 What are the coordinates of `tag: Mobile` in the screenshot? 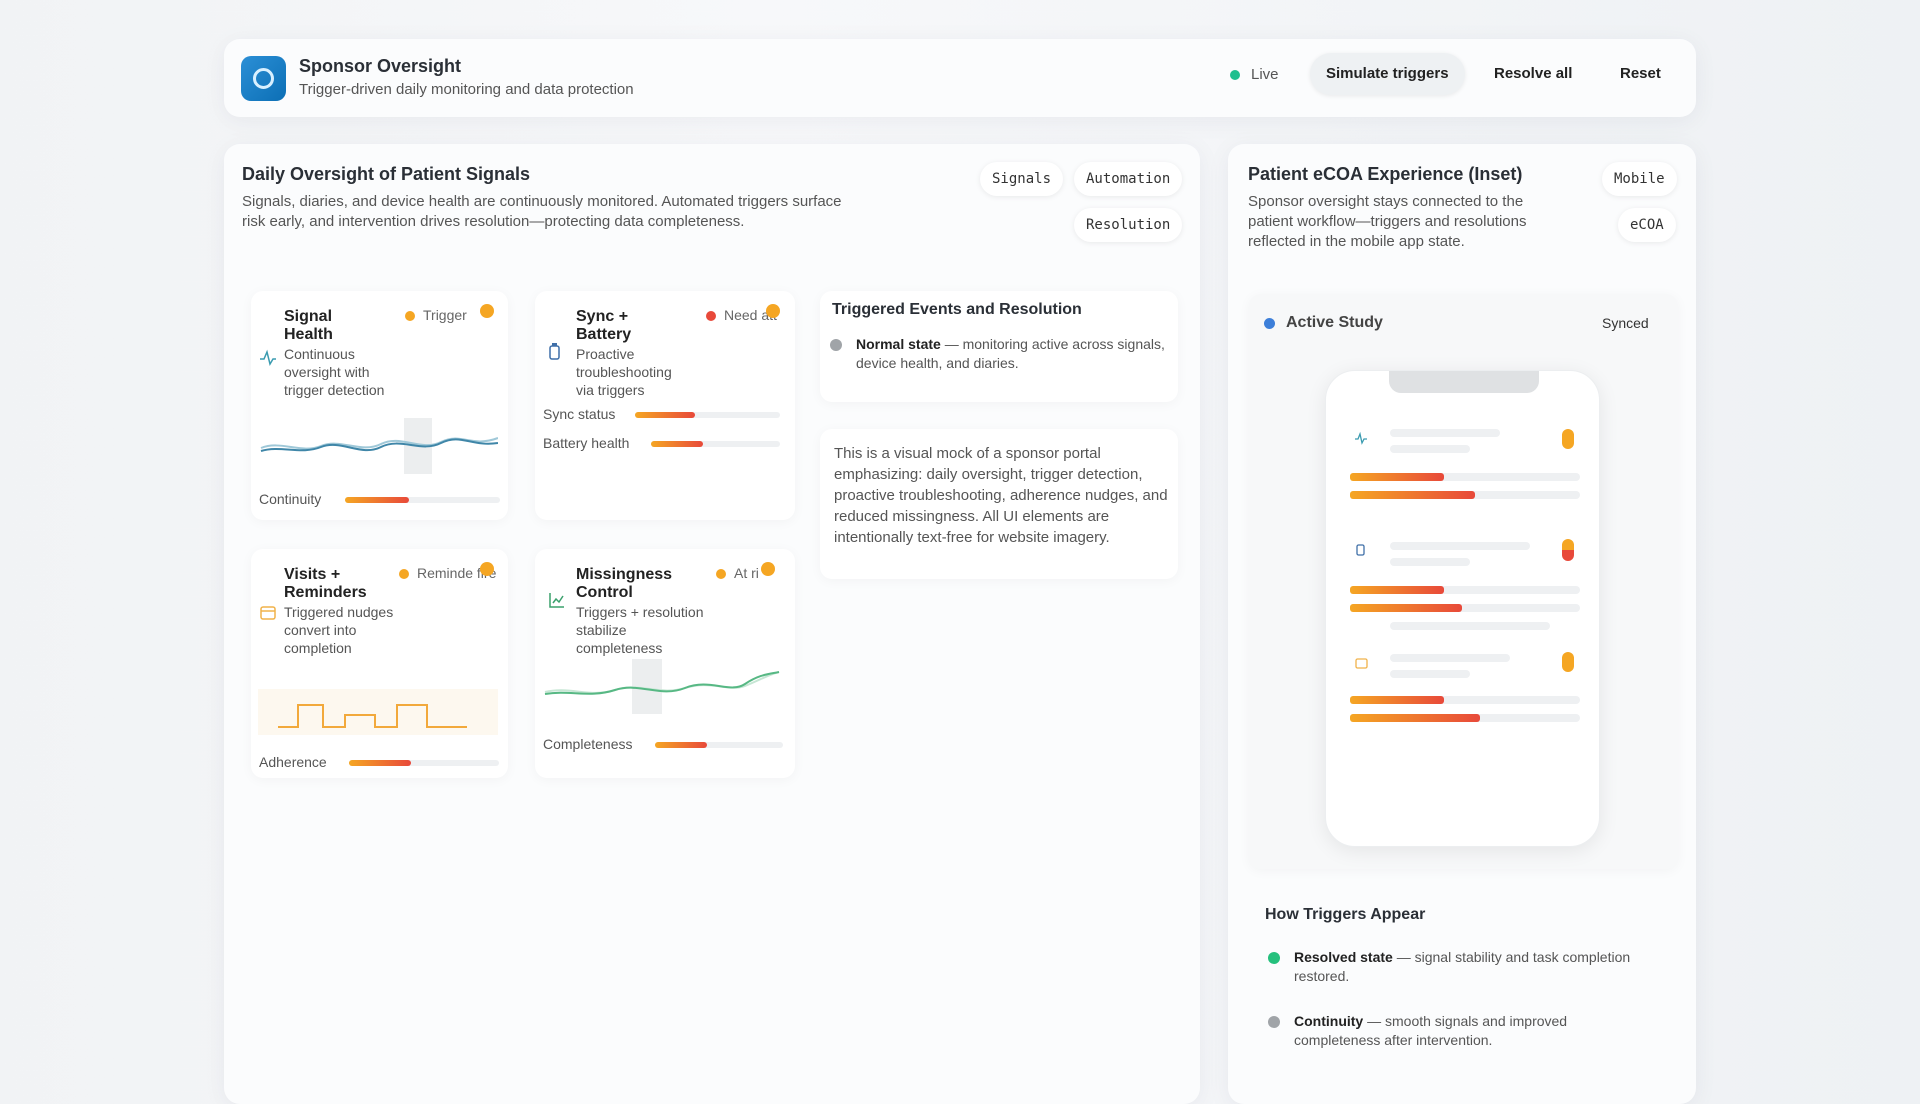 It's located at (1639, 179).